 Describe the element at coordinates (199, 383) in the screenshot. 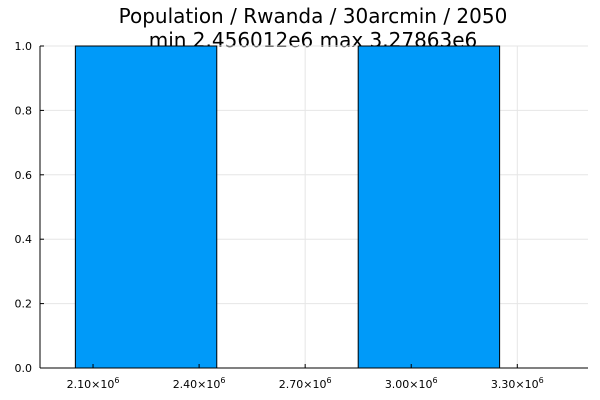

I see `x-tick-label: 2.40×10⁶` at that location.